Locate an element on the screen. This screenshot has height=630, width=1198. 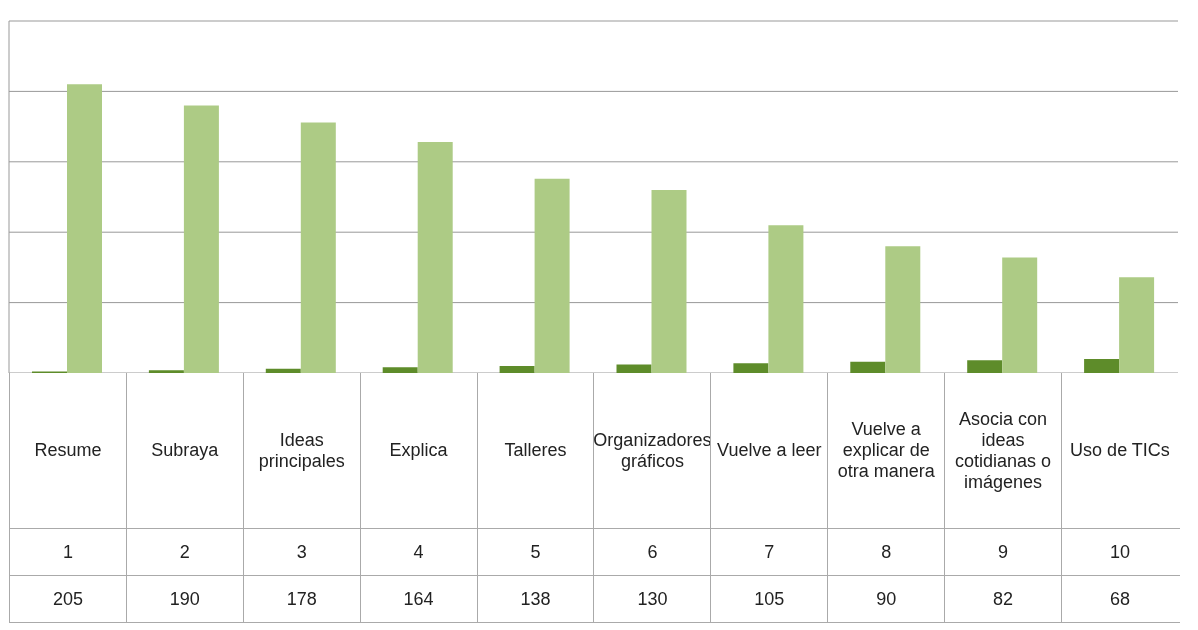
x-tick-label: Ideas principales is located at coordinates (301, 450).